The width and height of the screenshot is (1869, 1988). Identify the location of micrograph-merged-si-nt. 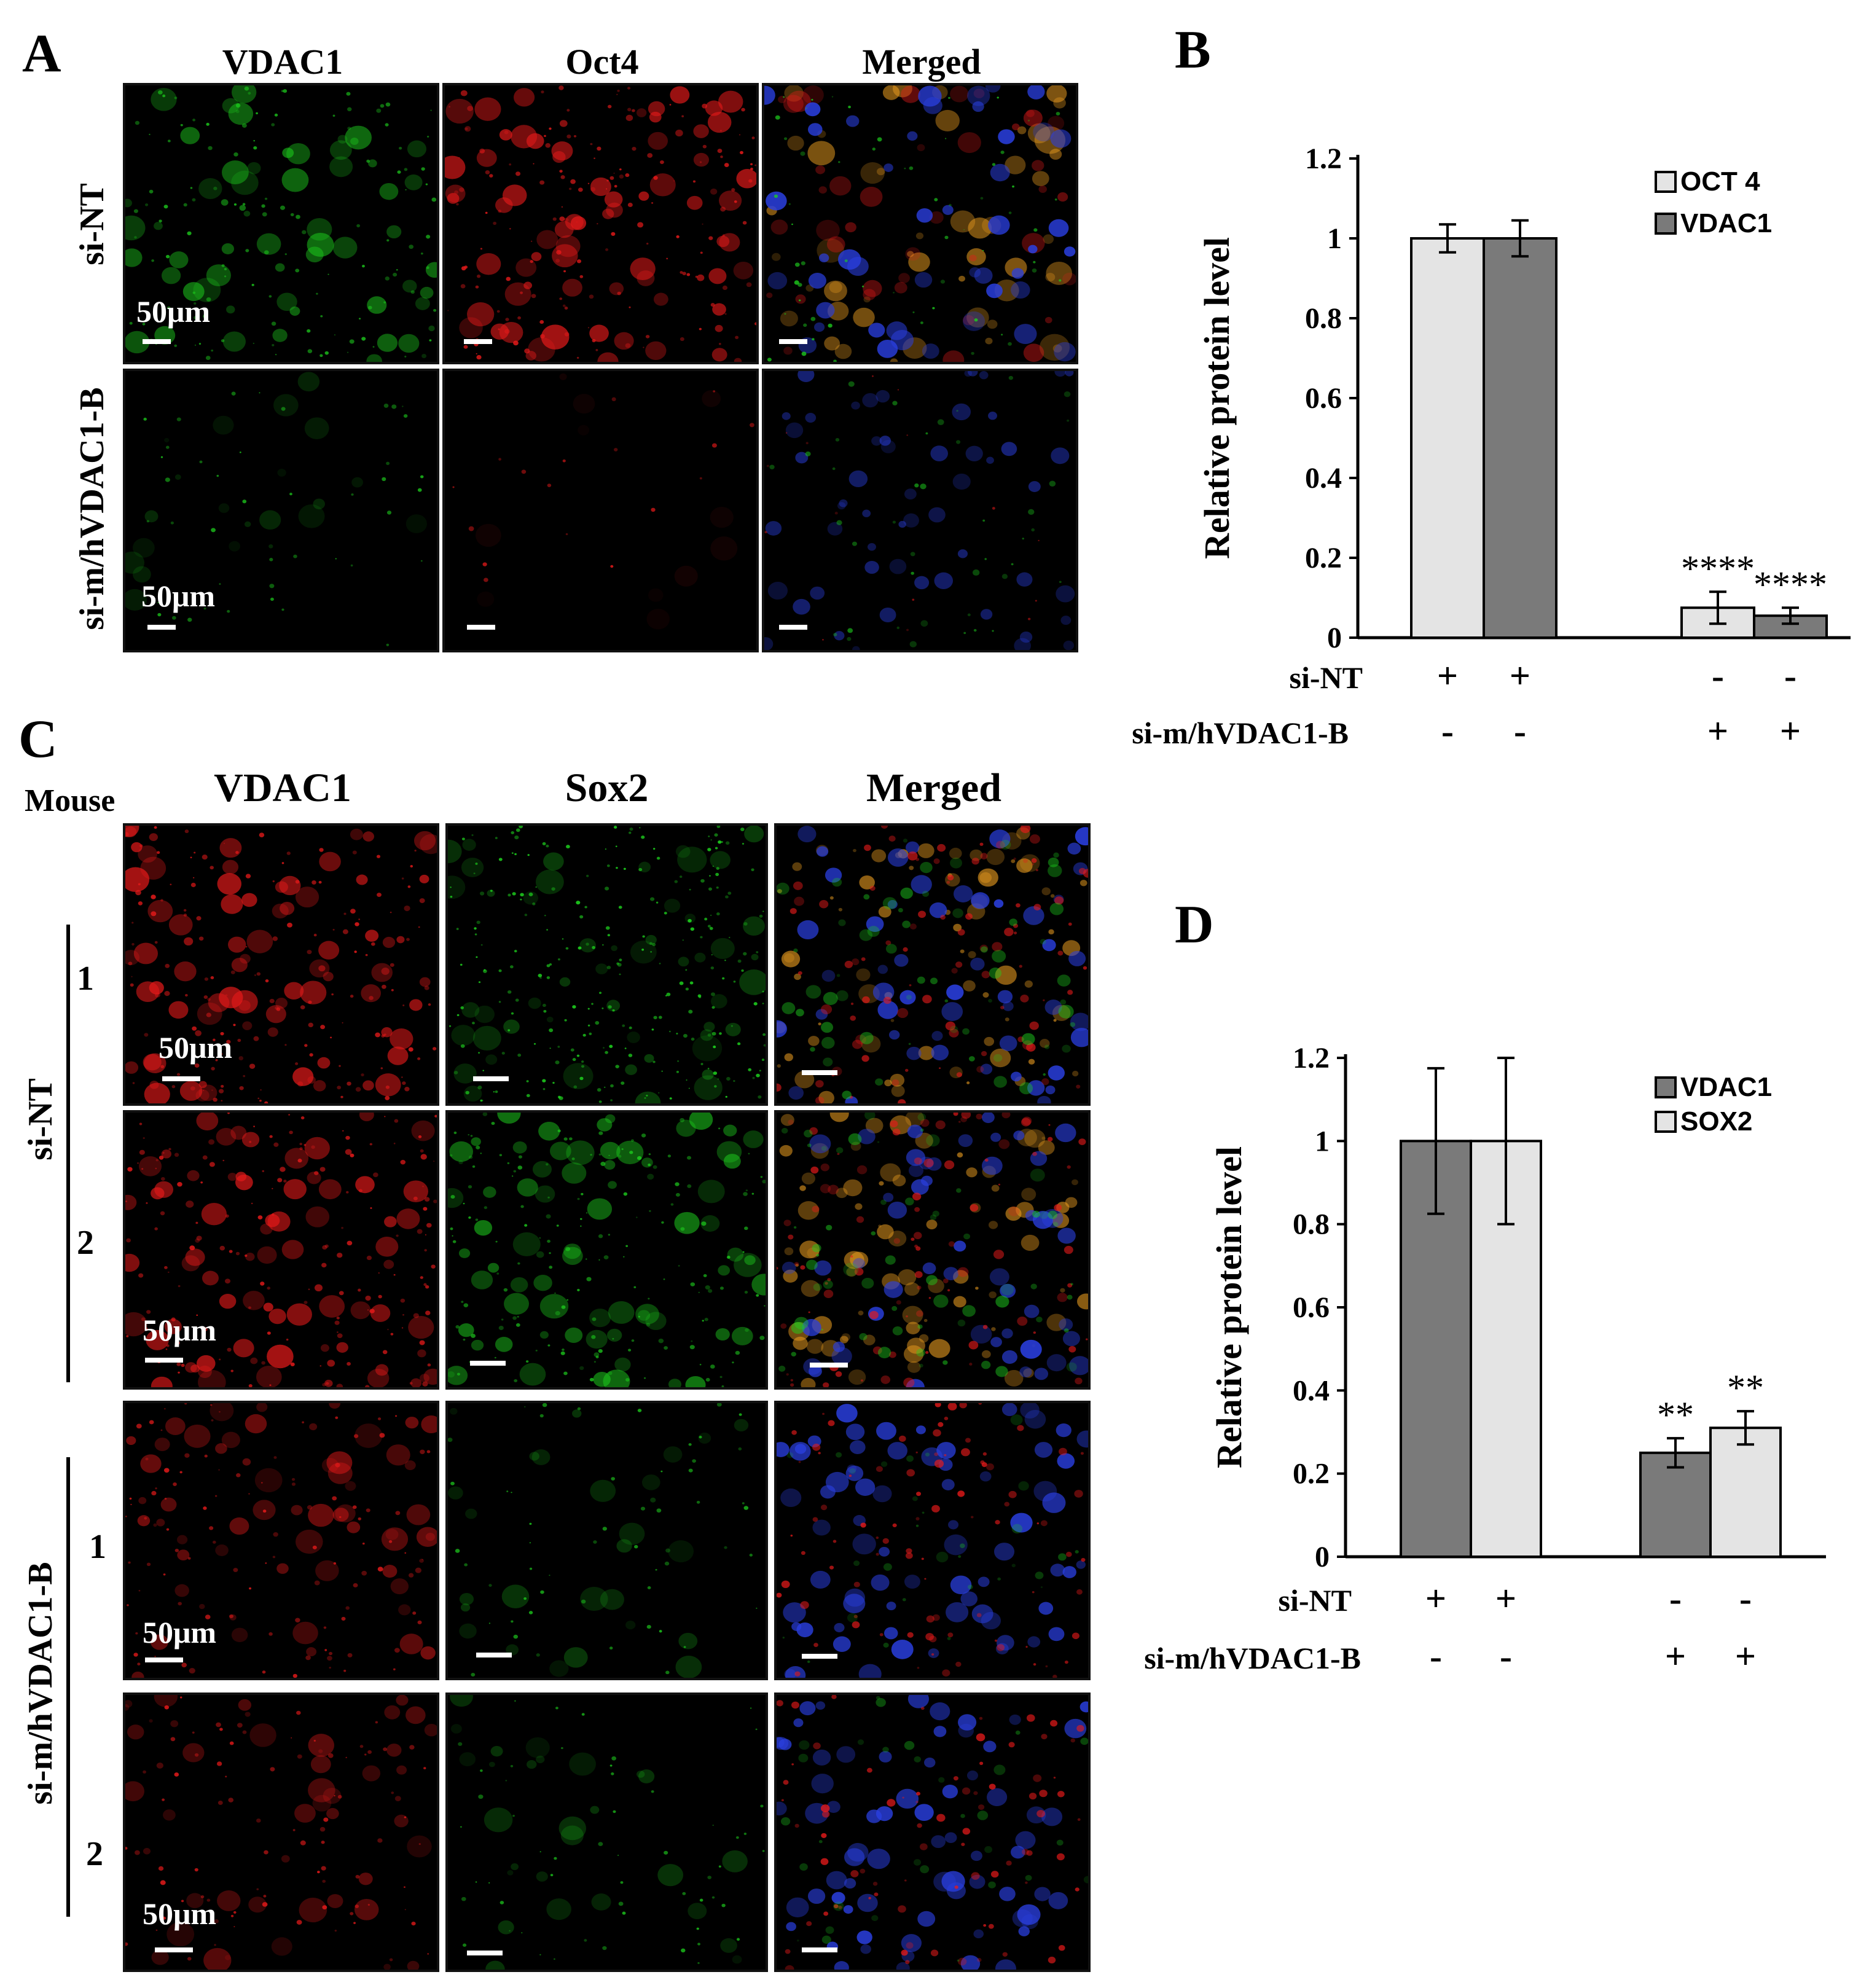
(920, 223).